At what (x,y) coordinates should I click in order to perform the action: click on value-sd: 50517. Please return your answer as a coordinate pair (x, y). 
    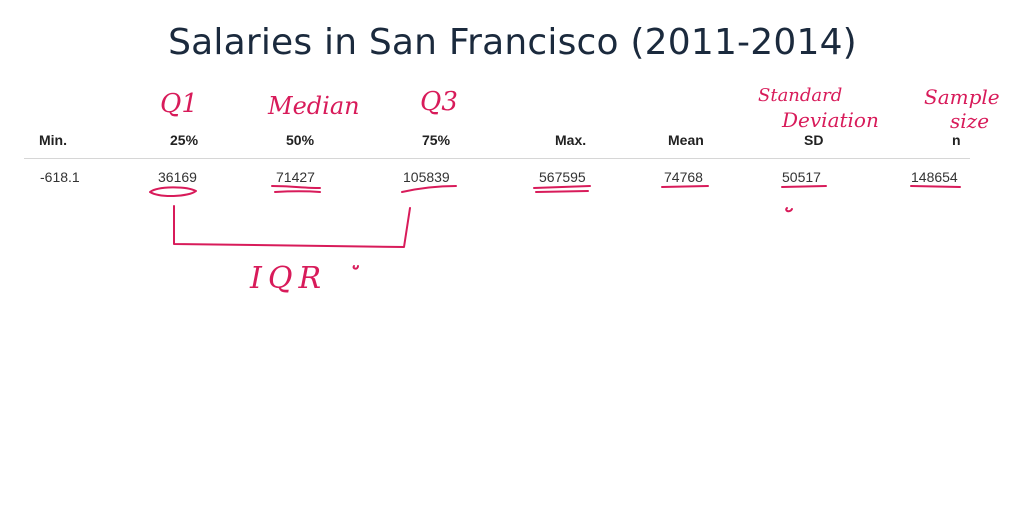
    Looking at the image, I should click on (801, 177).